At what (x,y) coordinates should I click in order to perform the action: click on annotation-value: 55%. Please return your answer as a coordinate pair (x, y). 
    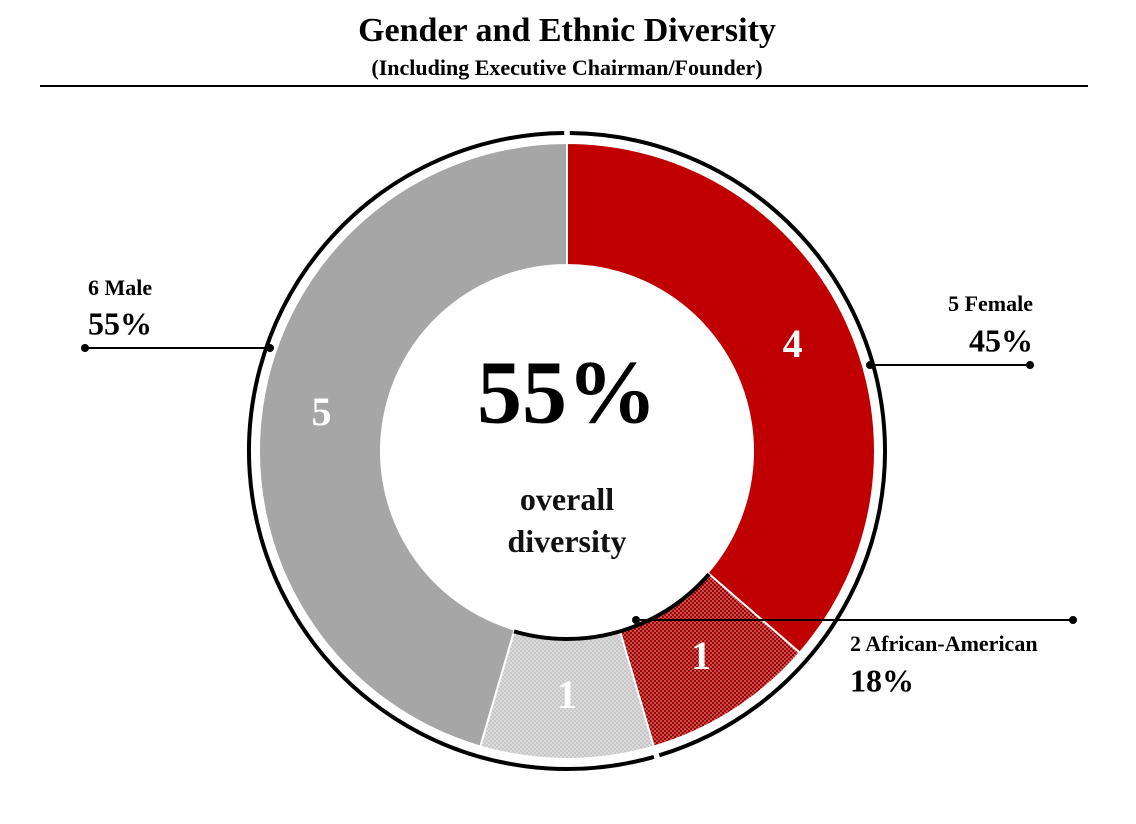
    Looking at the image, I should click on (120, 323).